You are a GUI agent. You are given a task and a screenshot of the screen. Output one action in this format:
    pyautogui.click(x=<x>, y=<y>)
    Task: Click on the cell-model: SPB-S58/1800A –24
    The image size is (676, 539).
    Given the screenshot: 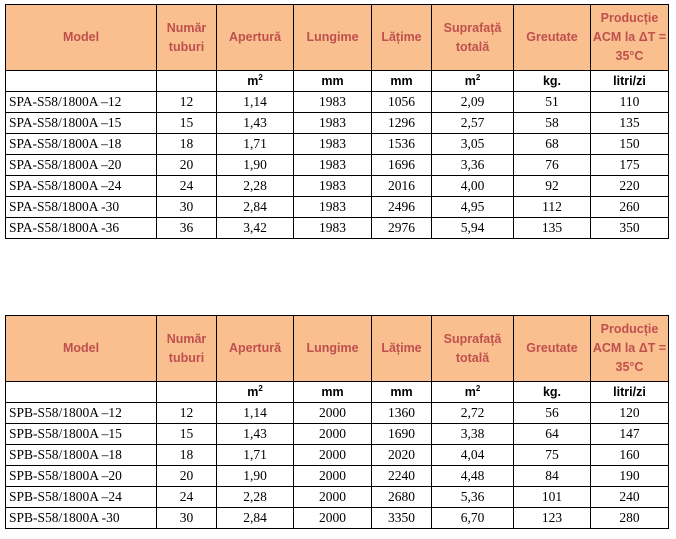 What is the action you would take?
    pyautogui.click(x=81, y=497)
    